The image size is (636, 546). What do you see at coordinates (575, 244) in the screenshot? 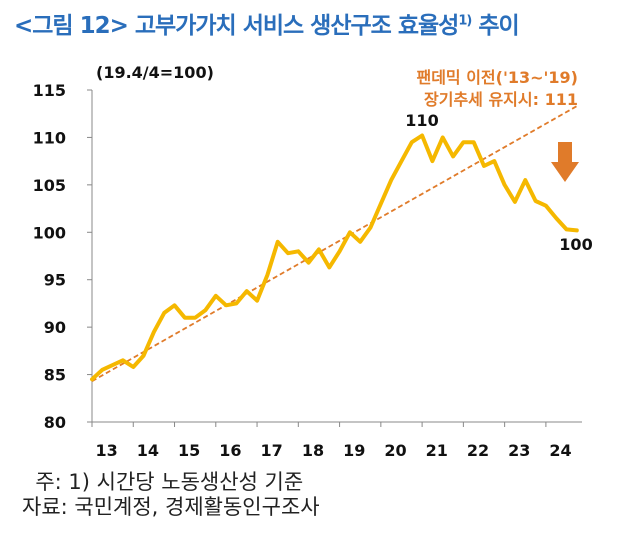
I see `end-value-label: 100` at bounding box center [575, 244].